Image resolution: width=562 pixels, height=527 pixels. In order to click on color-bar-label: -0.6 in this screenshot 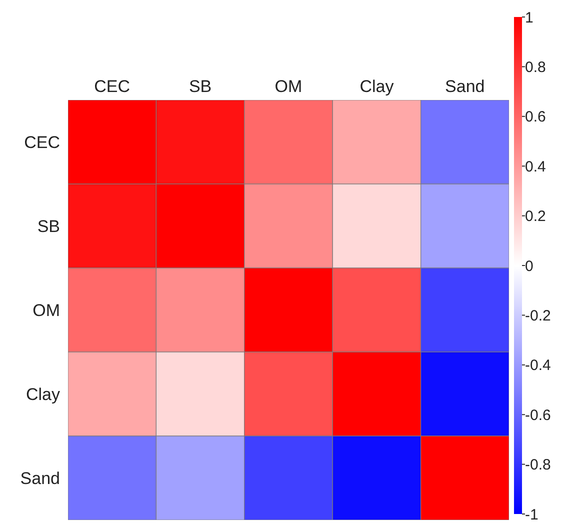, I will do `click(538, 415)`.